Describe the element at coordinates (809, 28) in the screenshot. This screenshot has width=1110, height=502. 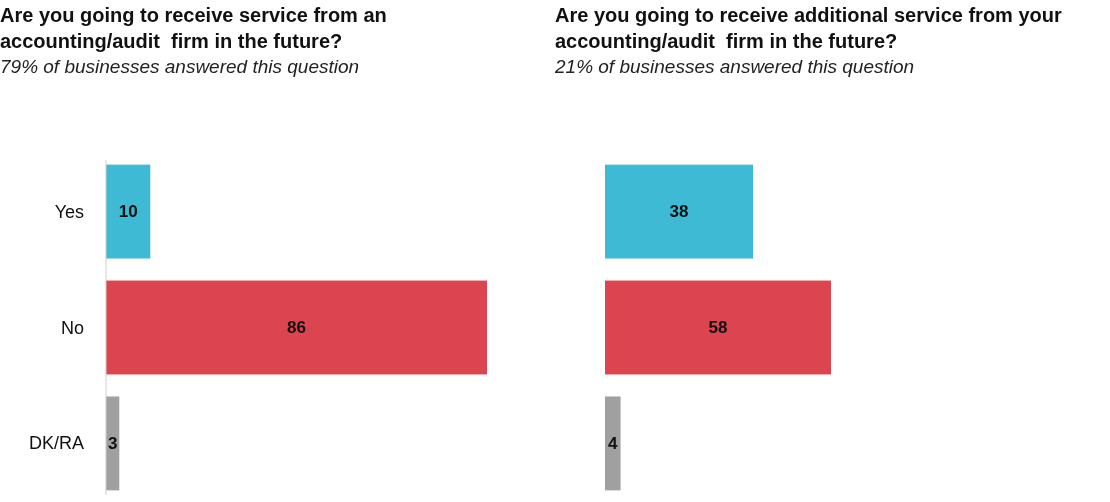
I see `chart-title: Are you going to receive additional service from your accounting/audit firm in the future?` at that location.